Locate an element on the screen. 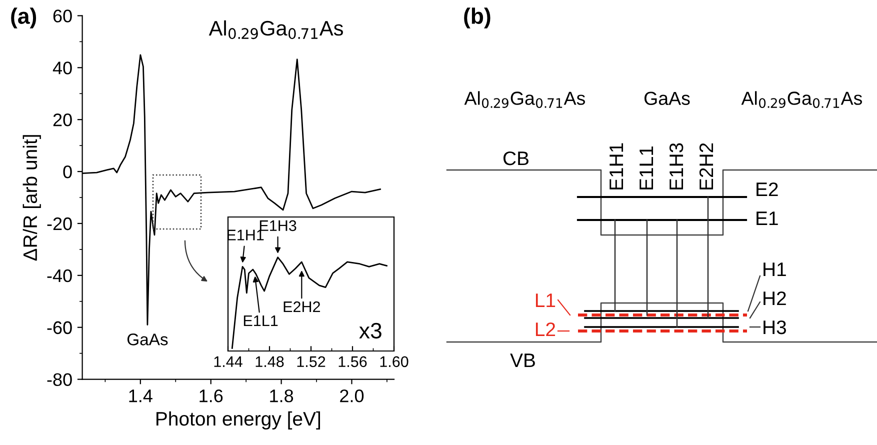  text: L2 is located at coordinates (546, 329).